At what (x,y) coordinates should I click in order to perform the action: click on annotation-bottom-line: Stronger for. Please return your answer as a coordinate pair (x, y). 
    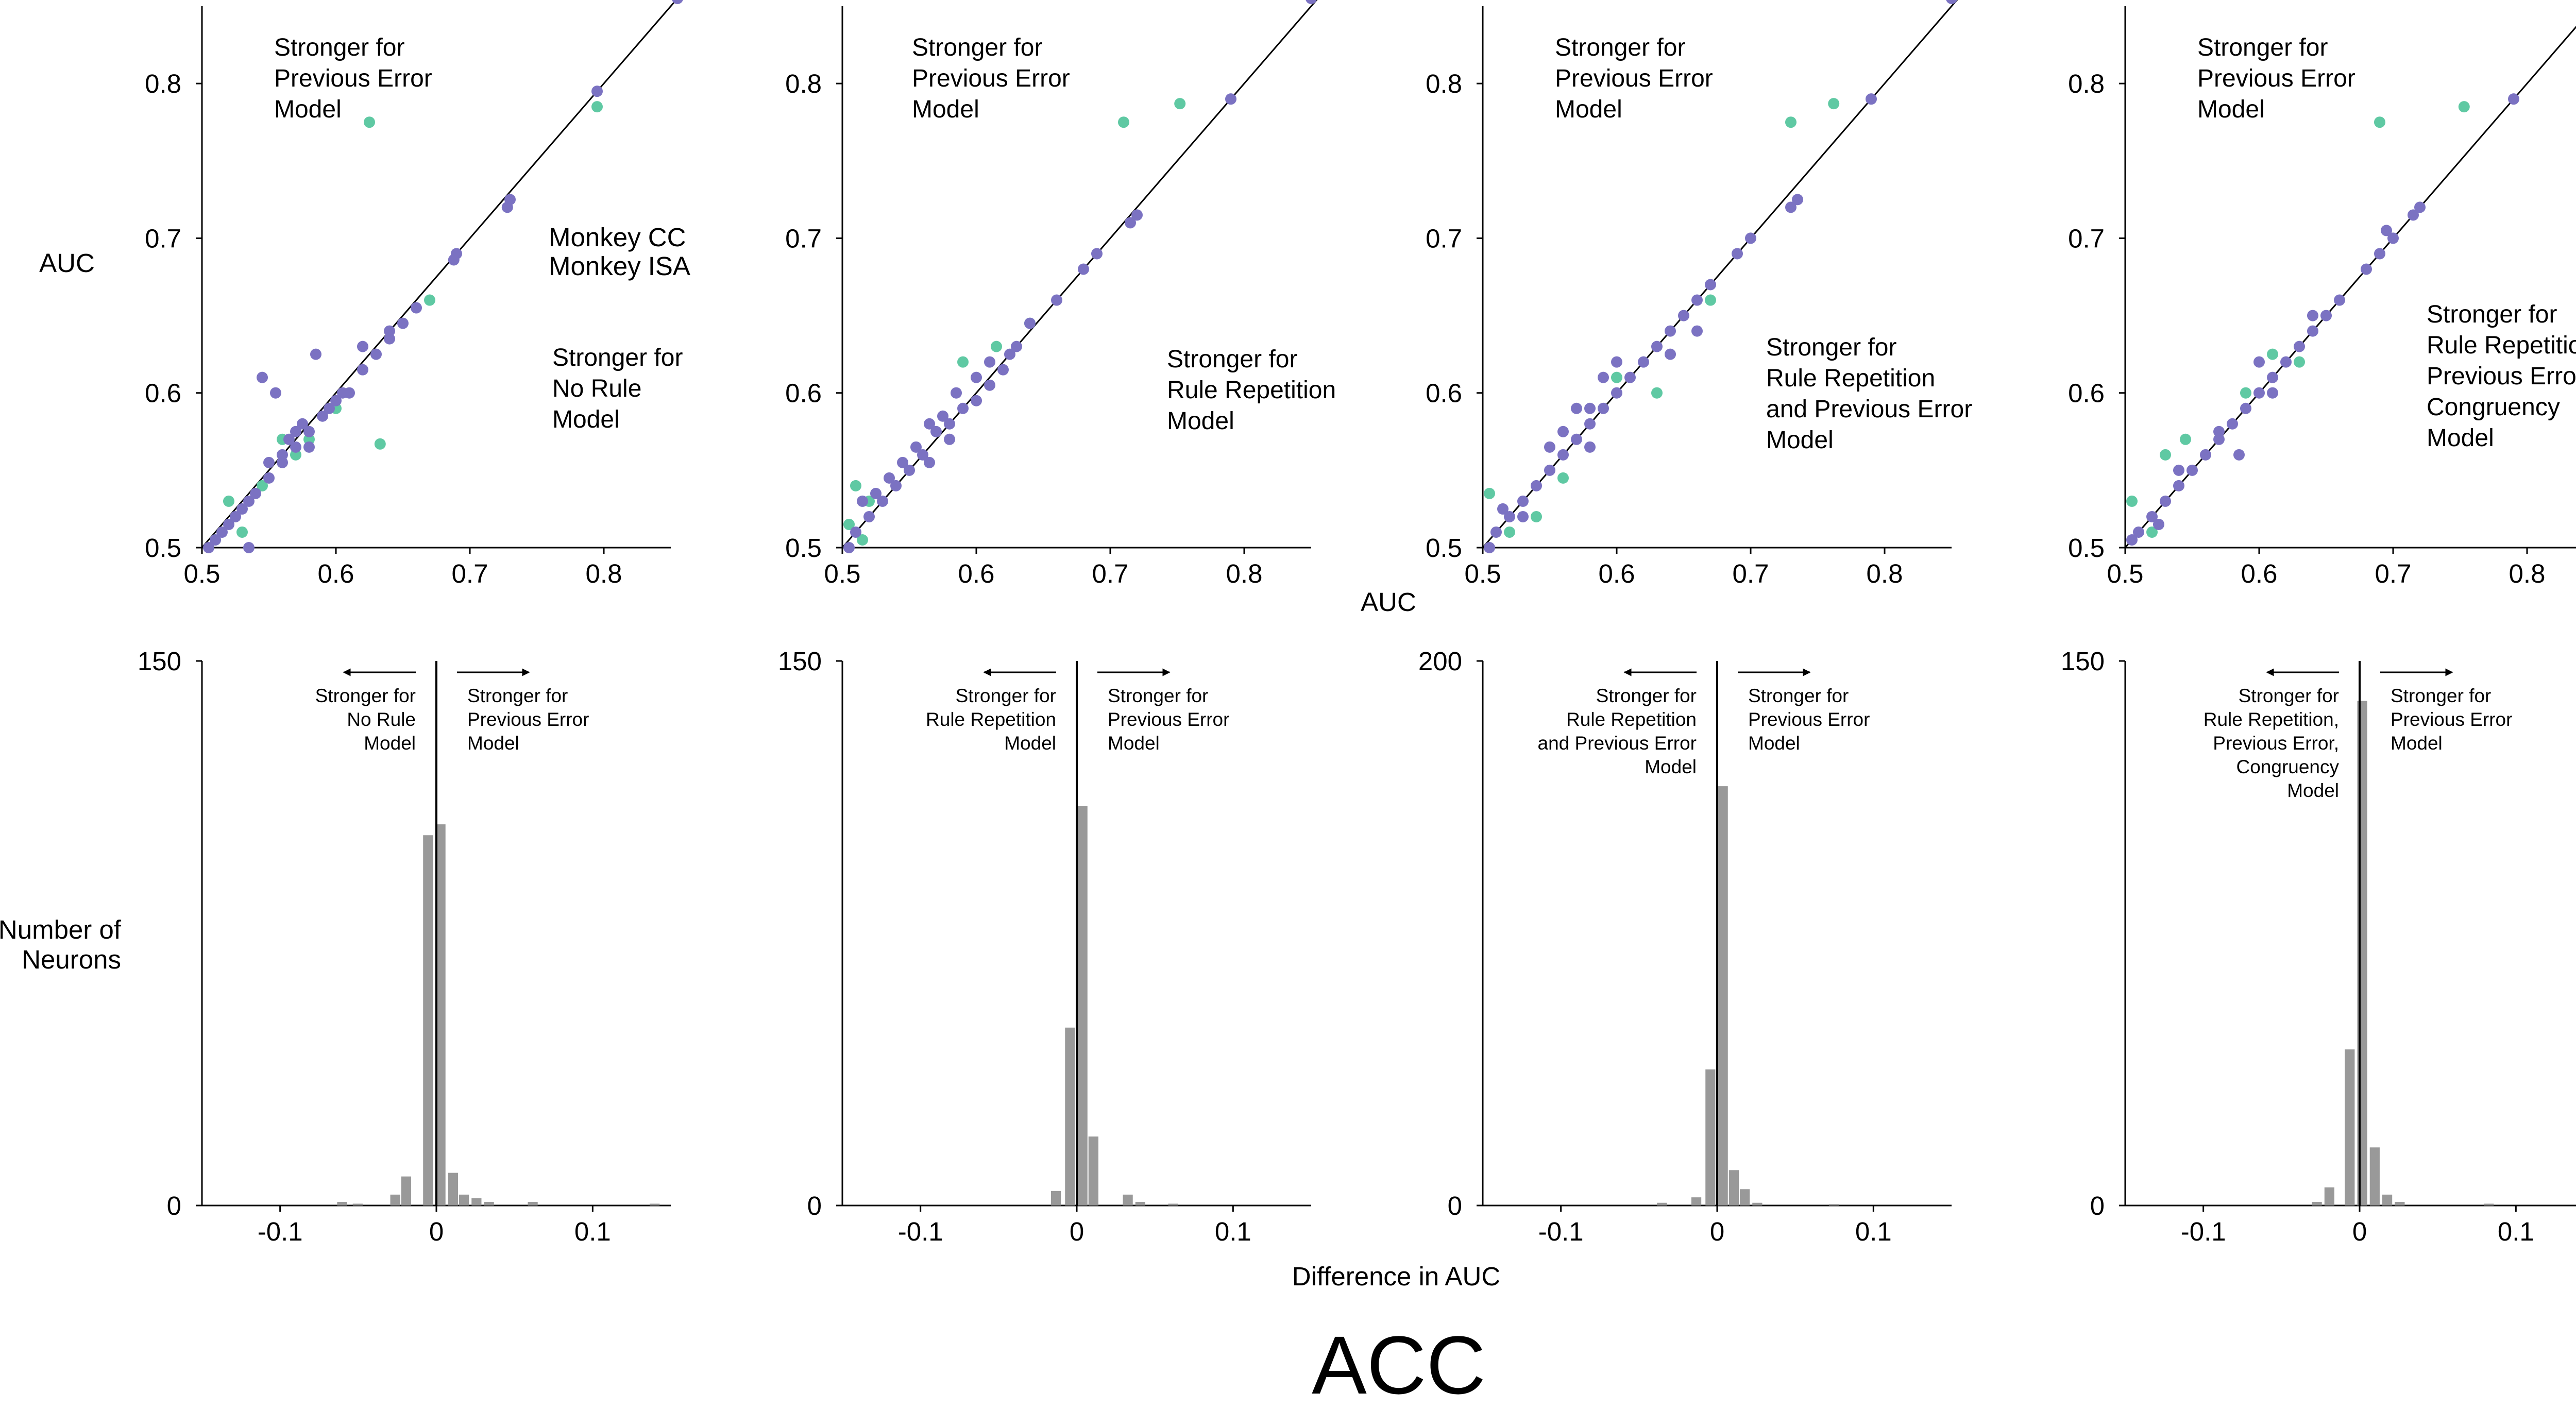
    Looking at the image, I should click on (617, 357).